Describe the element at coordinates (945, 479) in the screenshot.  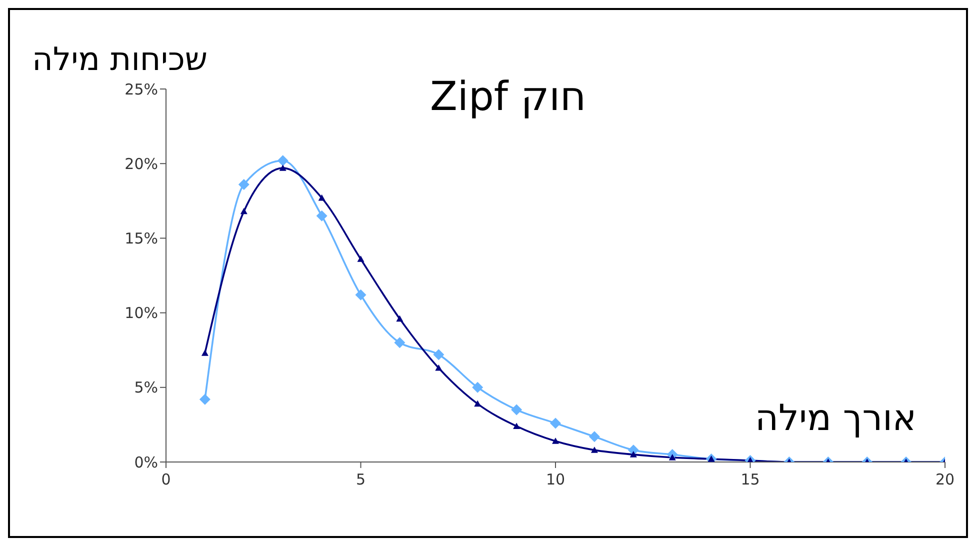
I see `x-tick-label: 20` at that location.